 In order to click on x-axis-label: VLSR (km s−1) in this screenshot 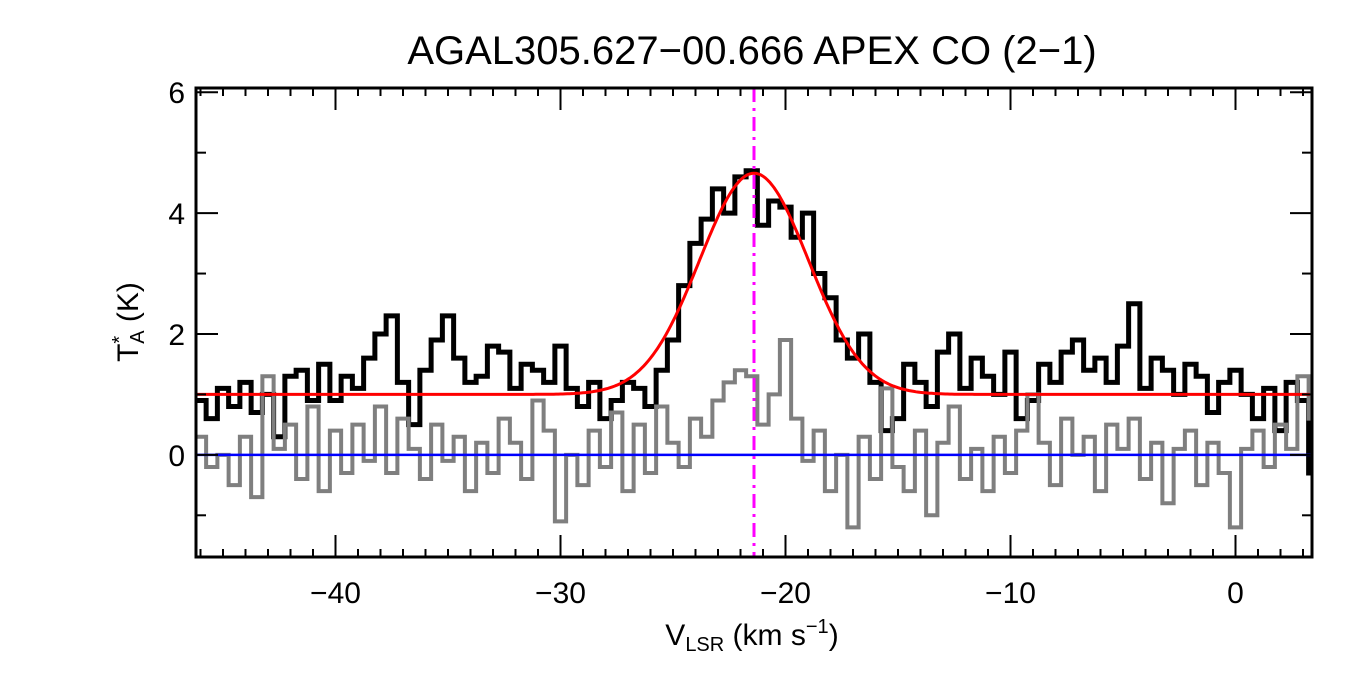, I will do `click(751, 636)`.